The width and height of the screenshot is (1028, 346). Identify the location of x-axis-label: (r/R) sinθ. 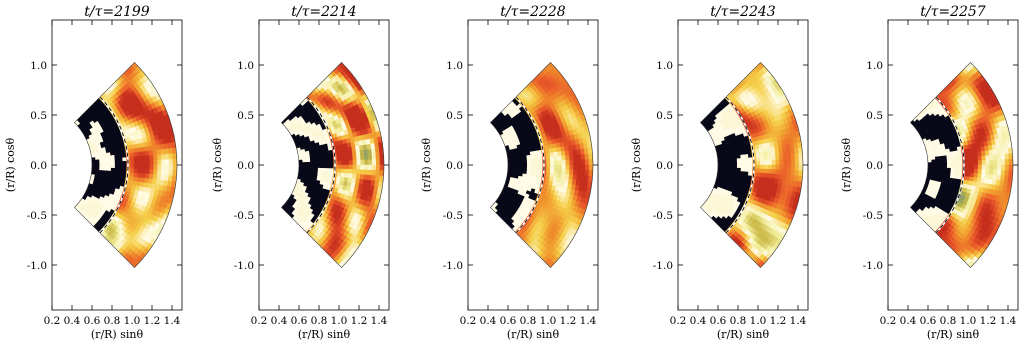
(743, 334).